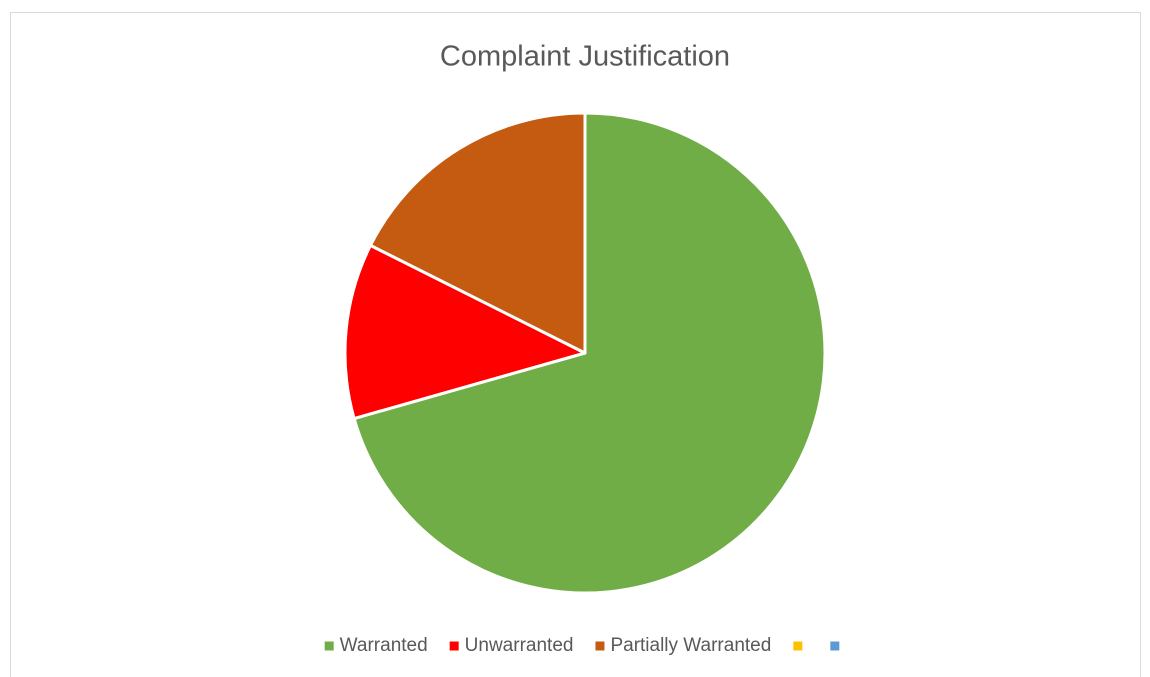 The image size is (1150, 677). What do you see at coordinates (690, 645) in the screenshot?
I see `legend-label: Partially Warranted` at bounding box center [690, 645].